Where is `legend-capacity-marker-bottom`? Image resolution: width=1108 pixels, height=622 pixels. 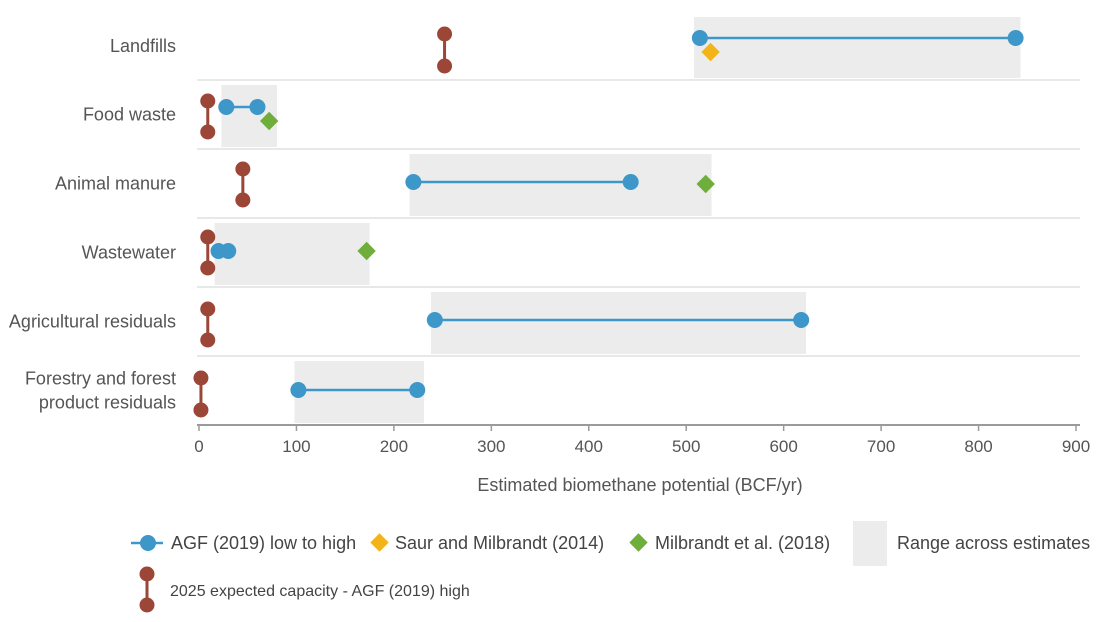 legend-capacity-marker-bottom is located at coordinates (147, 605).